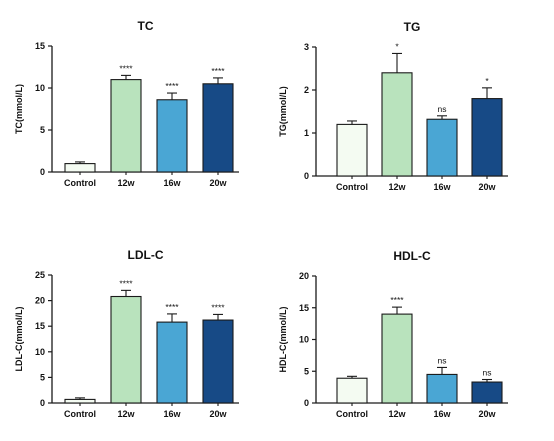 The image size is (554, 441). I want to click on y-tick-label: 2, so click(306, 90).